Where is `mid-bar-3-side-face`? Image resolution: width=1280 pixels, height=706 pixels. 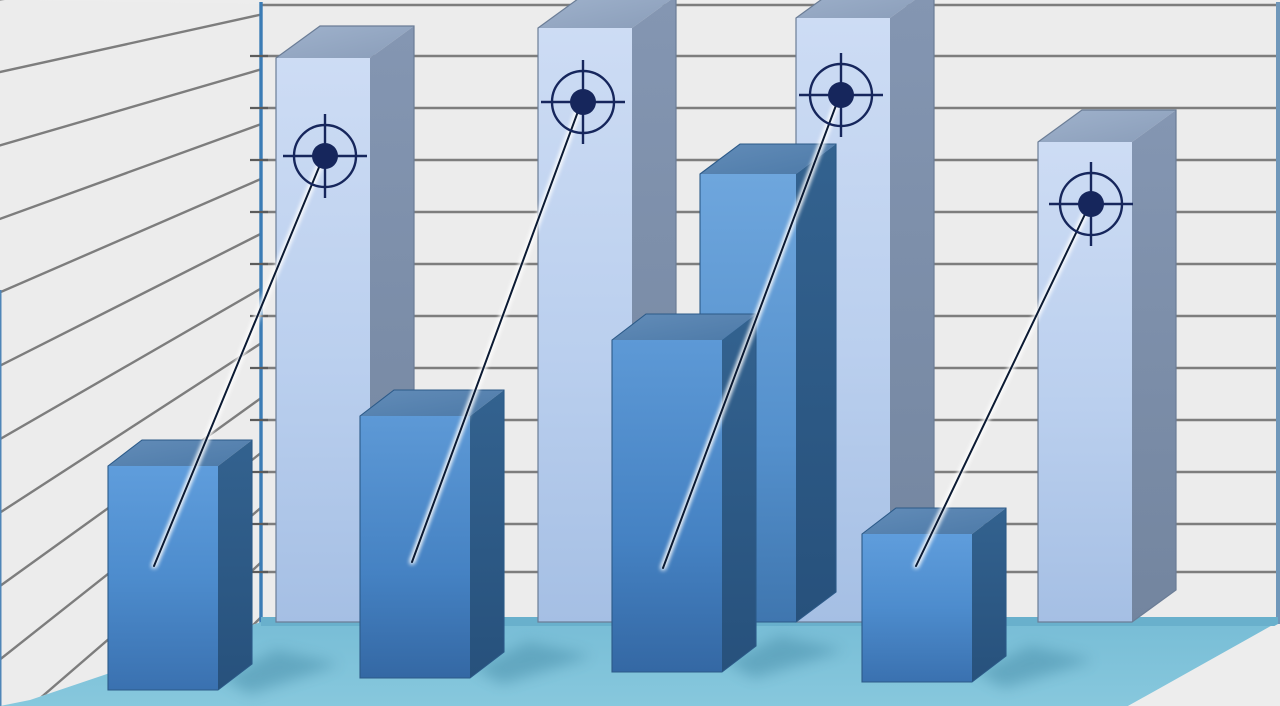
mid-bar-3-side-face is located at coordinates (816, 383).